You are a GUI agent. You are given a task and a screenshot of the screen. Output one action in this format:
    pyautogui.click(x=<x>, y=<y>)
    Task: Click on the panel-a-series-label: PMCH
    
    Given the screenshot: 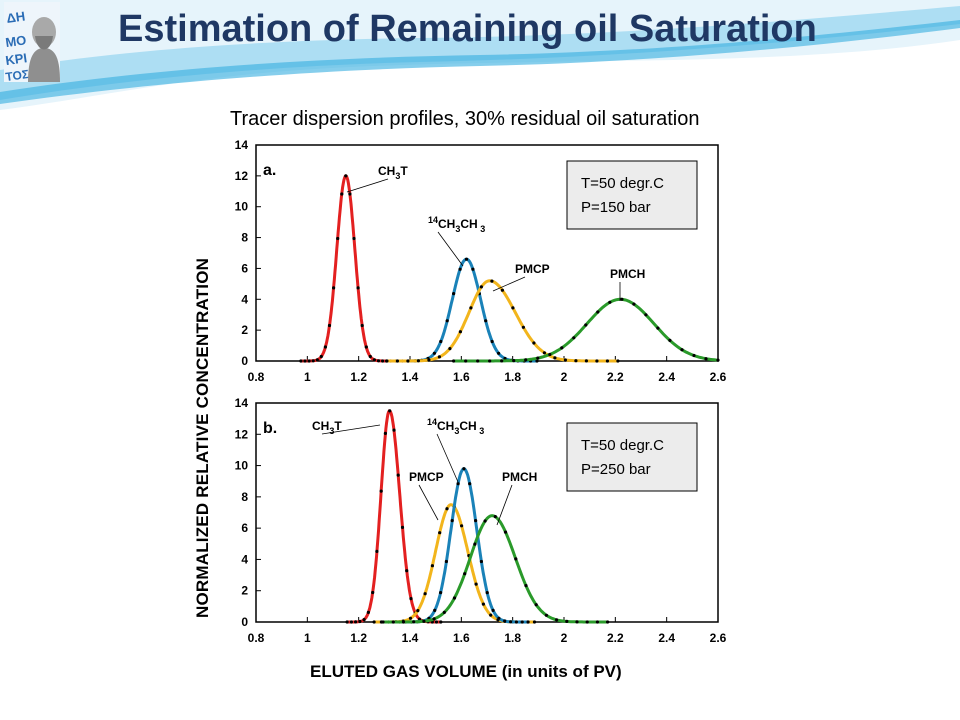 What is the action you would take?
    pyautogui.click(x=627, y=274)
    